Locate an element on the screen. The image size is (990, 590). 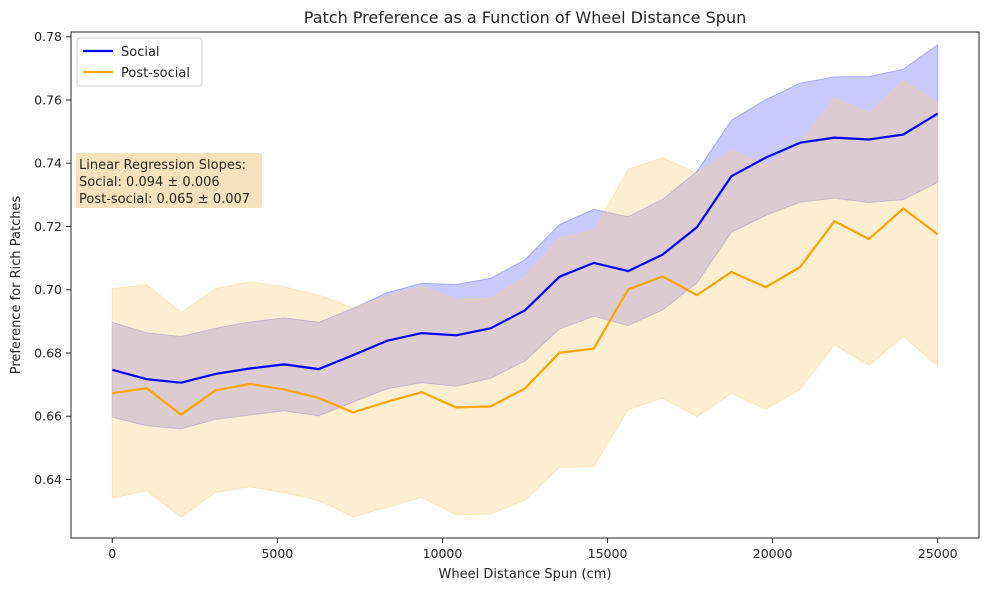
legend-label-post-social: Post-social is located at coordinates (155, 73).